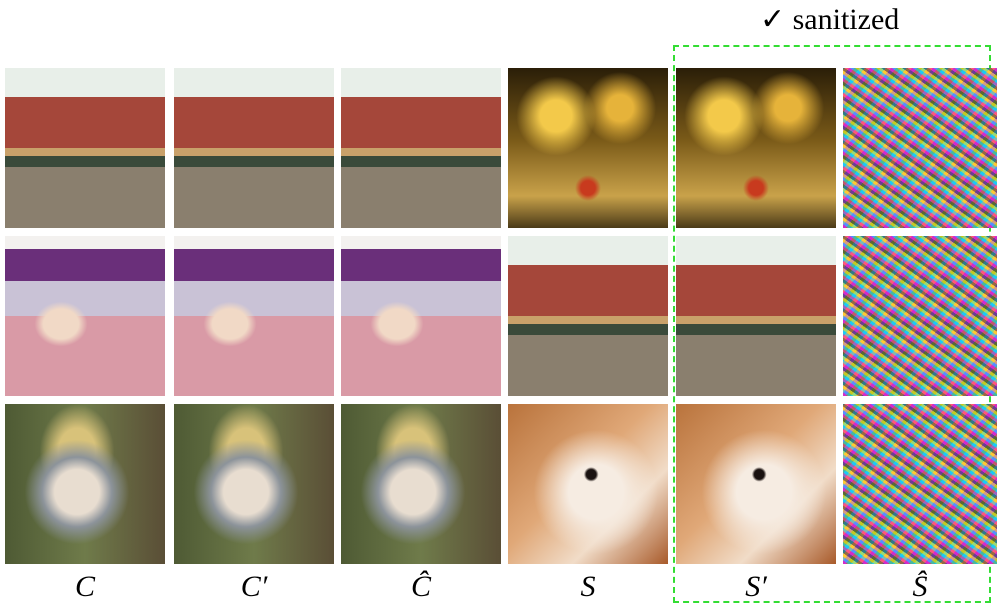 The height and width of the screenshot is (609, 997). I want to click on column-label: S, so click(588, 586).